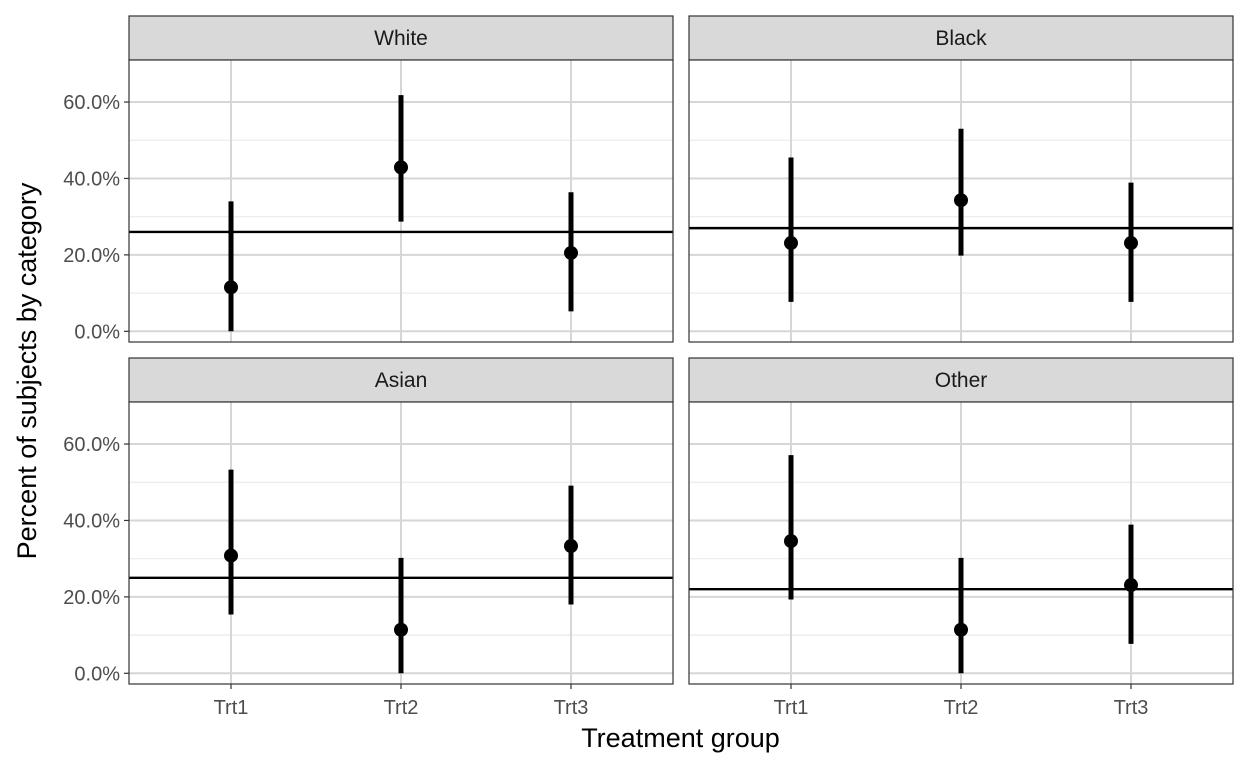  What do you see at coordinates (27, 370) in the screenshot?
I see `y-axis-title: Percent of subjects by category` at bounding box center [27, 370].